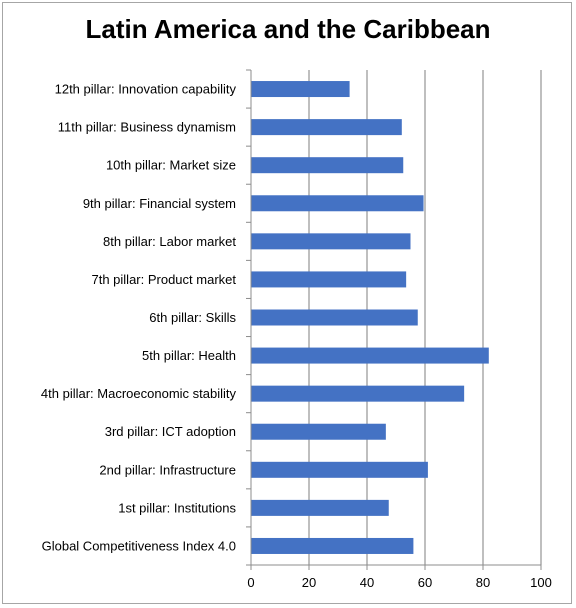 The image size is (576, 608). Describe the element at coordinates (288, 29) in the screenshot. I see `chart-title: Latin America and the Caribbean` at that location.